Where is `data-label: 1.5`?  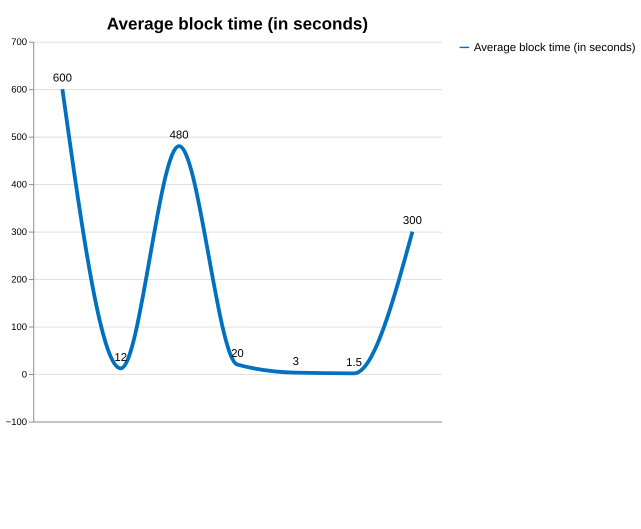
data-label: 1.5 is located at coordinates (354, 362).